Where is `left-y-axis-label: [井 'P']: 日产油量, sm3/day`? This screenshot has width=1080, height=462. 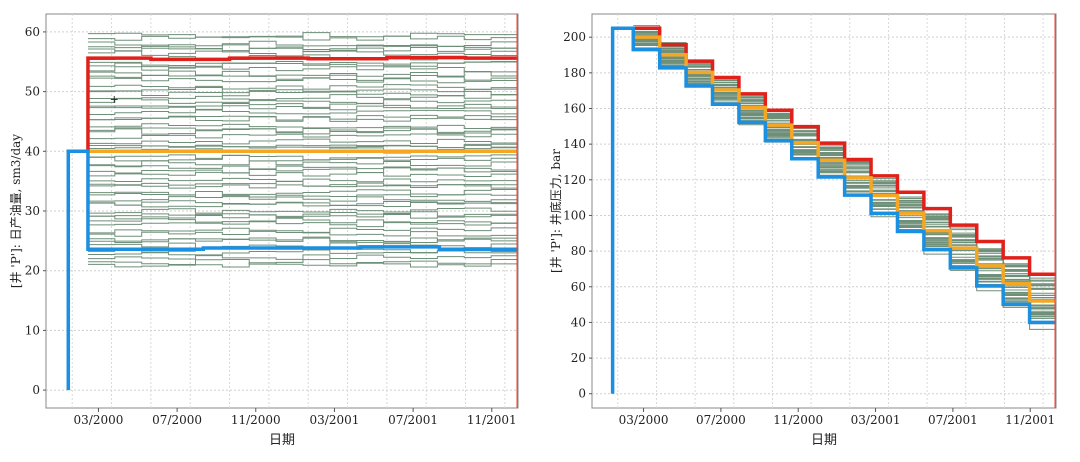
left-y-axis-label: [井 'P']: 日产油量, sm3/day is located at coordinates (16, 211).